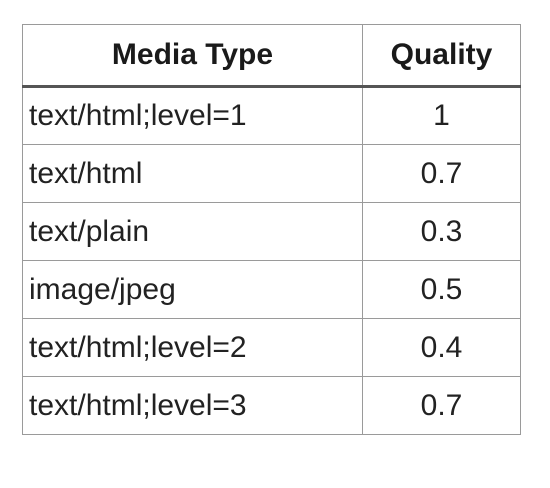 This screenshot has width=550, height=488. I want to click on table-header: Media Type Quality, so click(272, 56).